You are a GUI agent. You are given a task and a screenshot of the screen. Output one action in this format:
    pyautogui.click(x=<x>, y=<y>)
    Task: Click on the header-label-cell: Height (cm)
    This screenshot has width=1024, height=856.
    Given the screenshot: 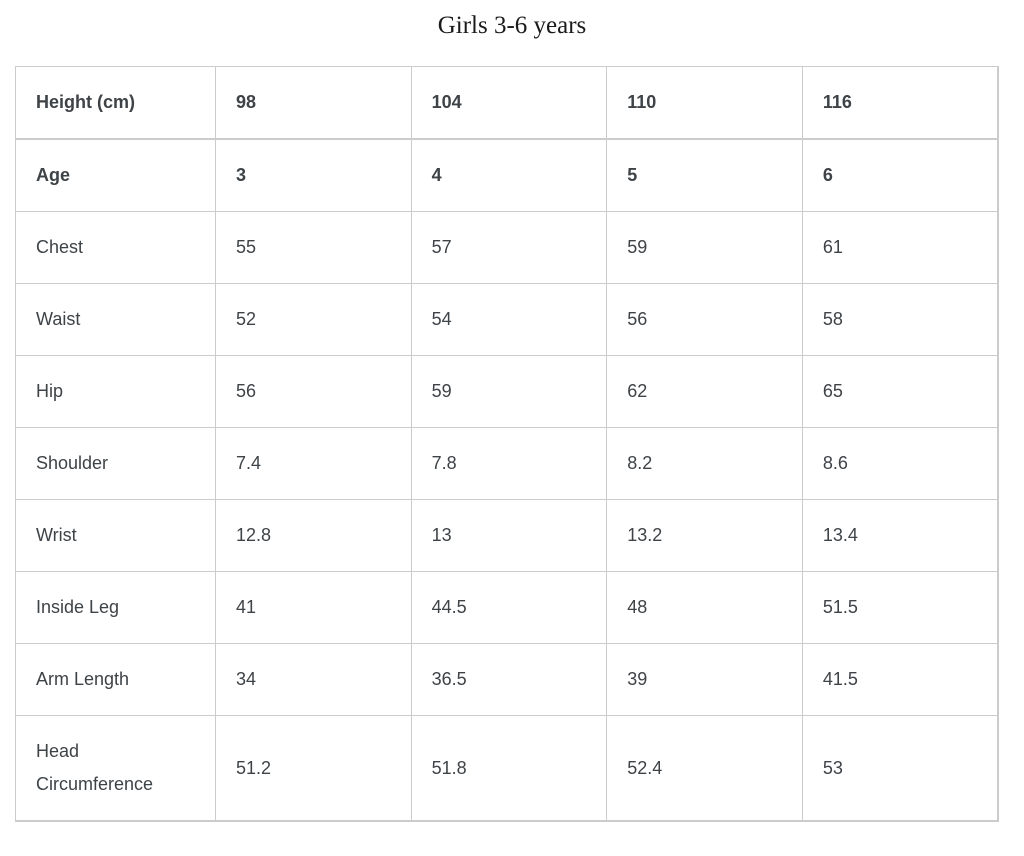 What is the action you would take?
    pyautogui.click(x=115, y=103)
    